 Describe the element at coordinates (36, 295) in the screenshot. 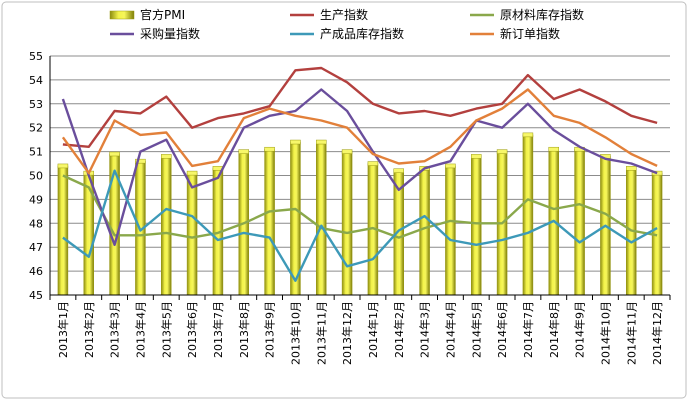

I see `y-tick-label: 45` at that location.